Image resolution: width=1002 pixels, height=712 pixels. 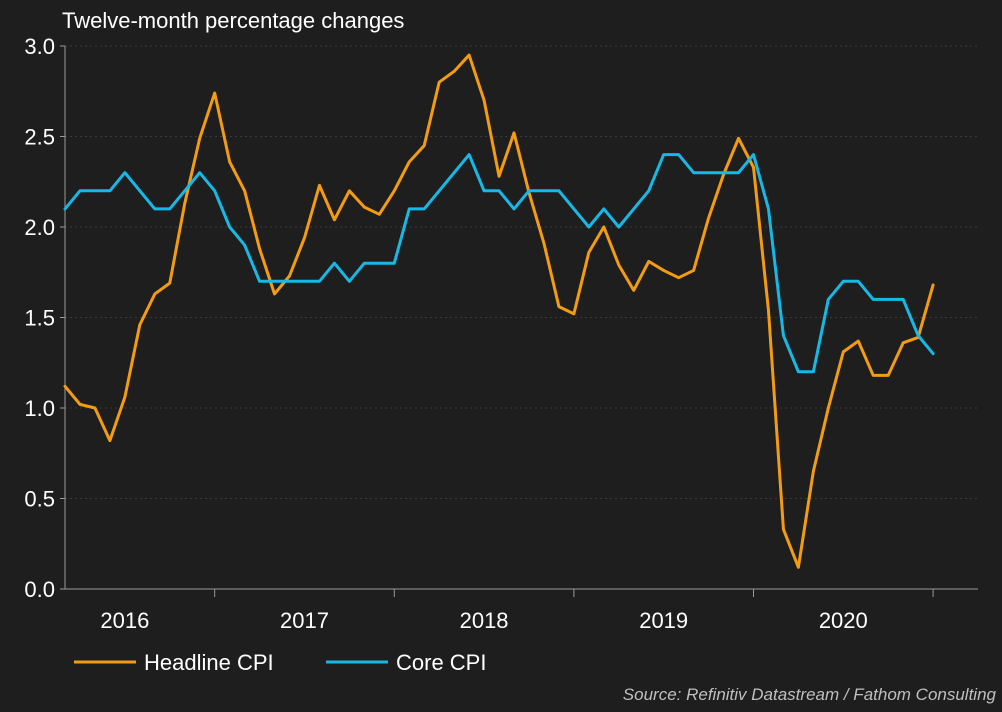 I want to click on x-tick-label: 2017, so click(x=304, y=620).